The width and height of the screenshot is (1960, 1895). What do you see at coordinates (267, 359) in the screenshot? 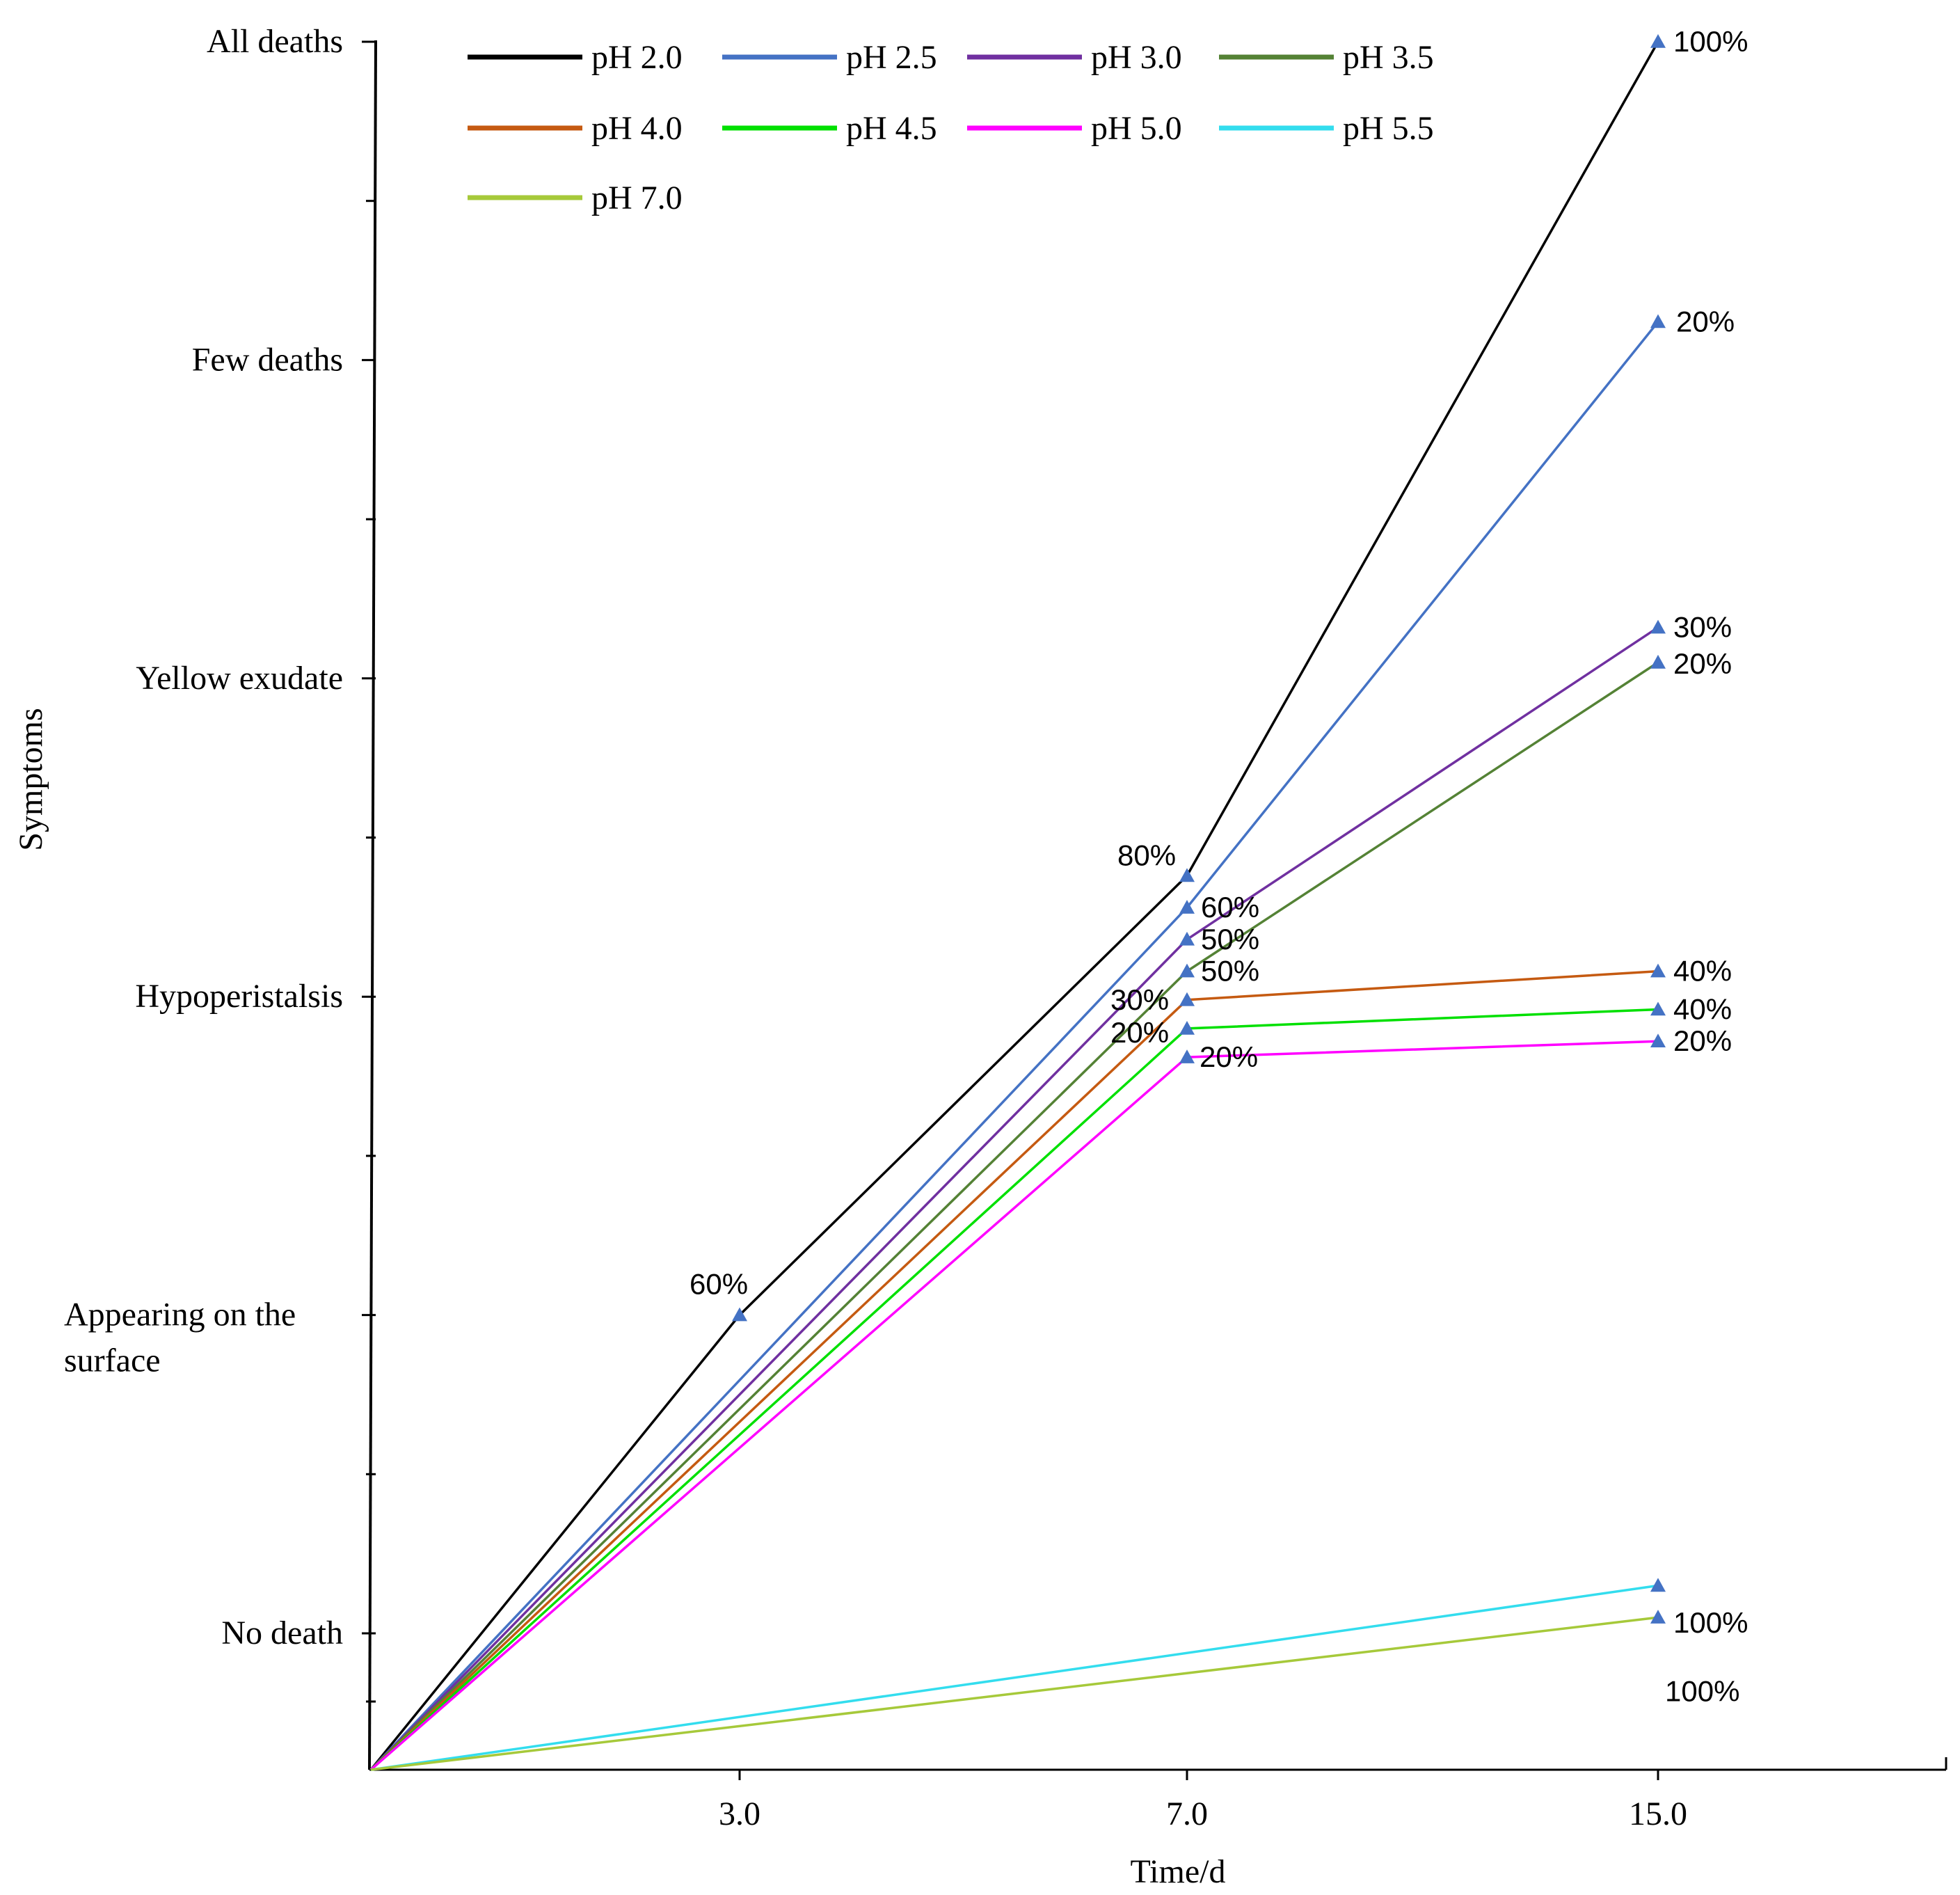
I see `y-tick-label: Few deaths` at bounding box center [267, 359].